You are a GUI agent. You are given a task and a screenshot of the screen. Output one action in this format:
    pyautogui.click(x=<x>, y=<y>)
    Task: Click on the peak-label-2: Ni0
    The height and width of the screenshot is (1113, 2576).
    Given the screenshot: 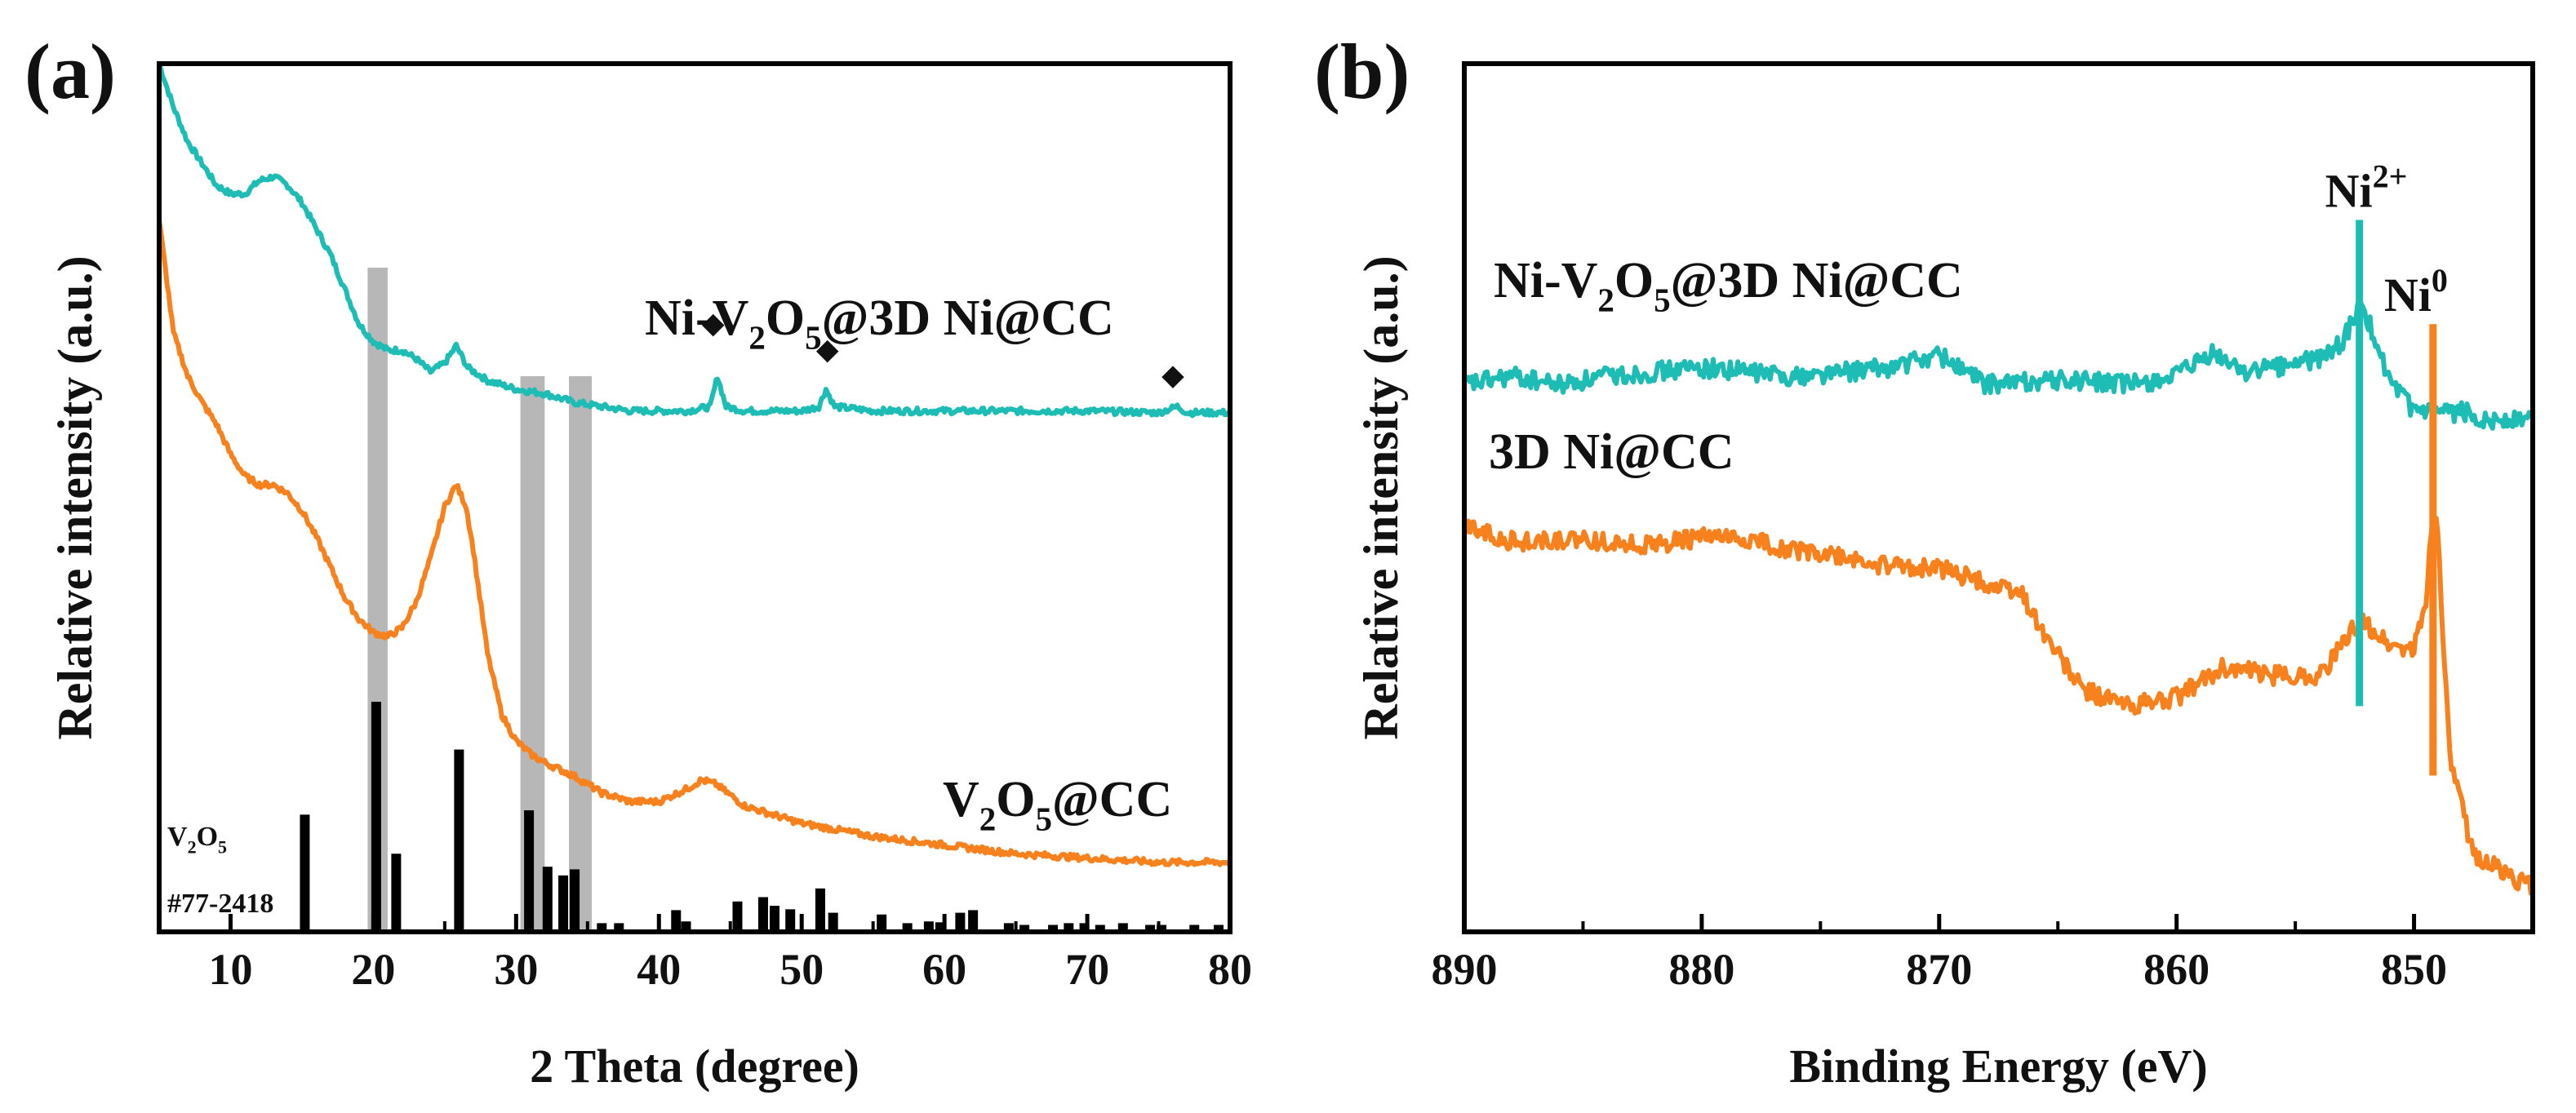 What is the action you would take?
    pyautogui.click(x=2416, y=291)
    